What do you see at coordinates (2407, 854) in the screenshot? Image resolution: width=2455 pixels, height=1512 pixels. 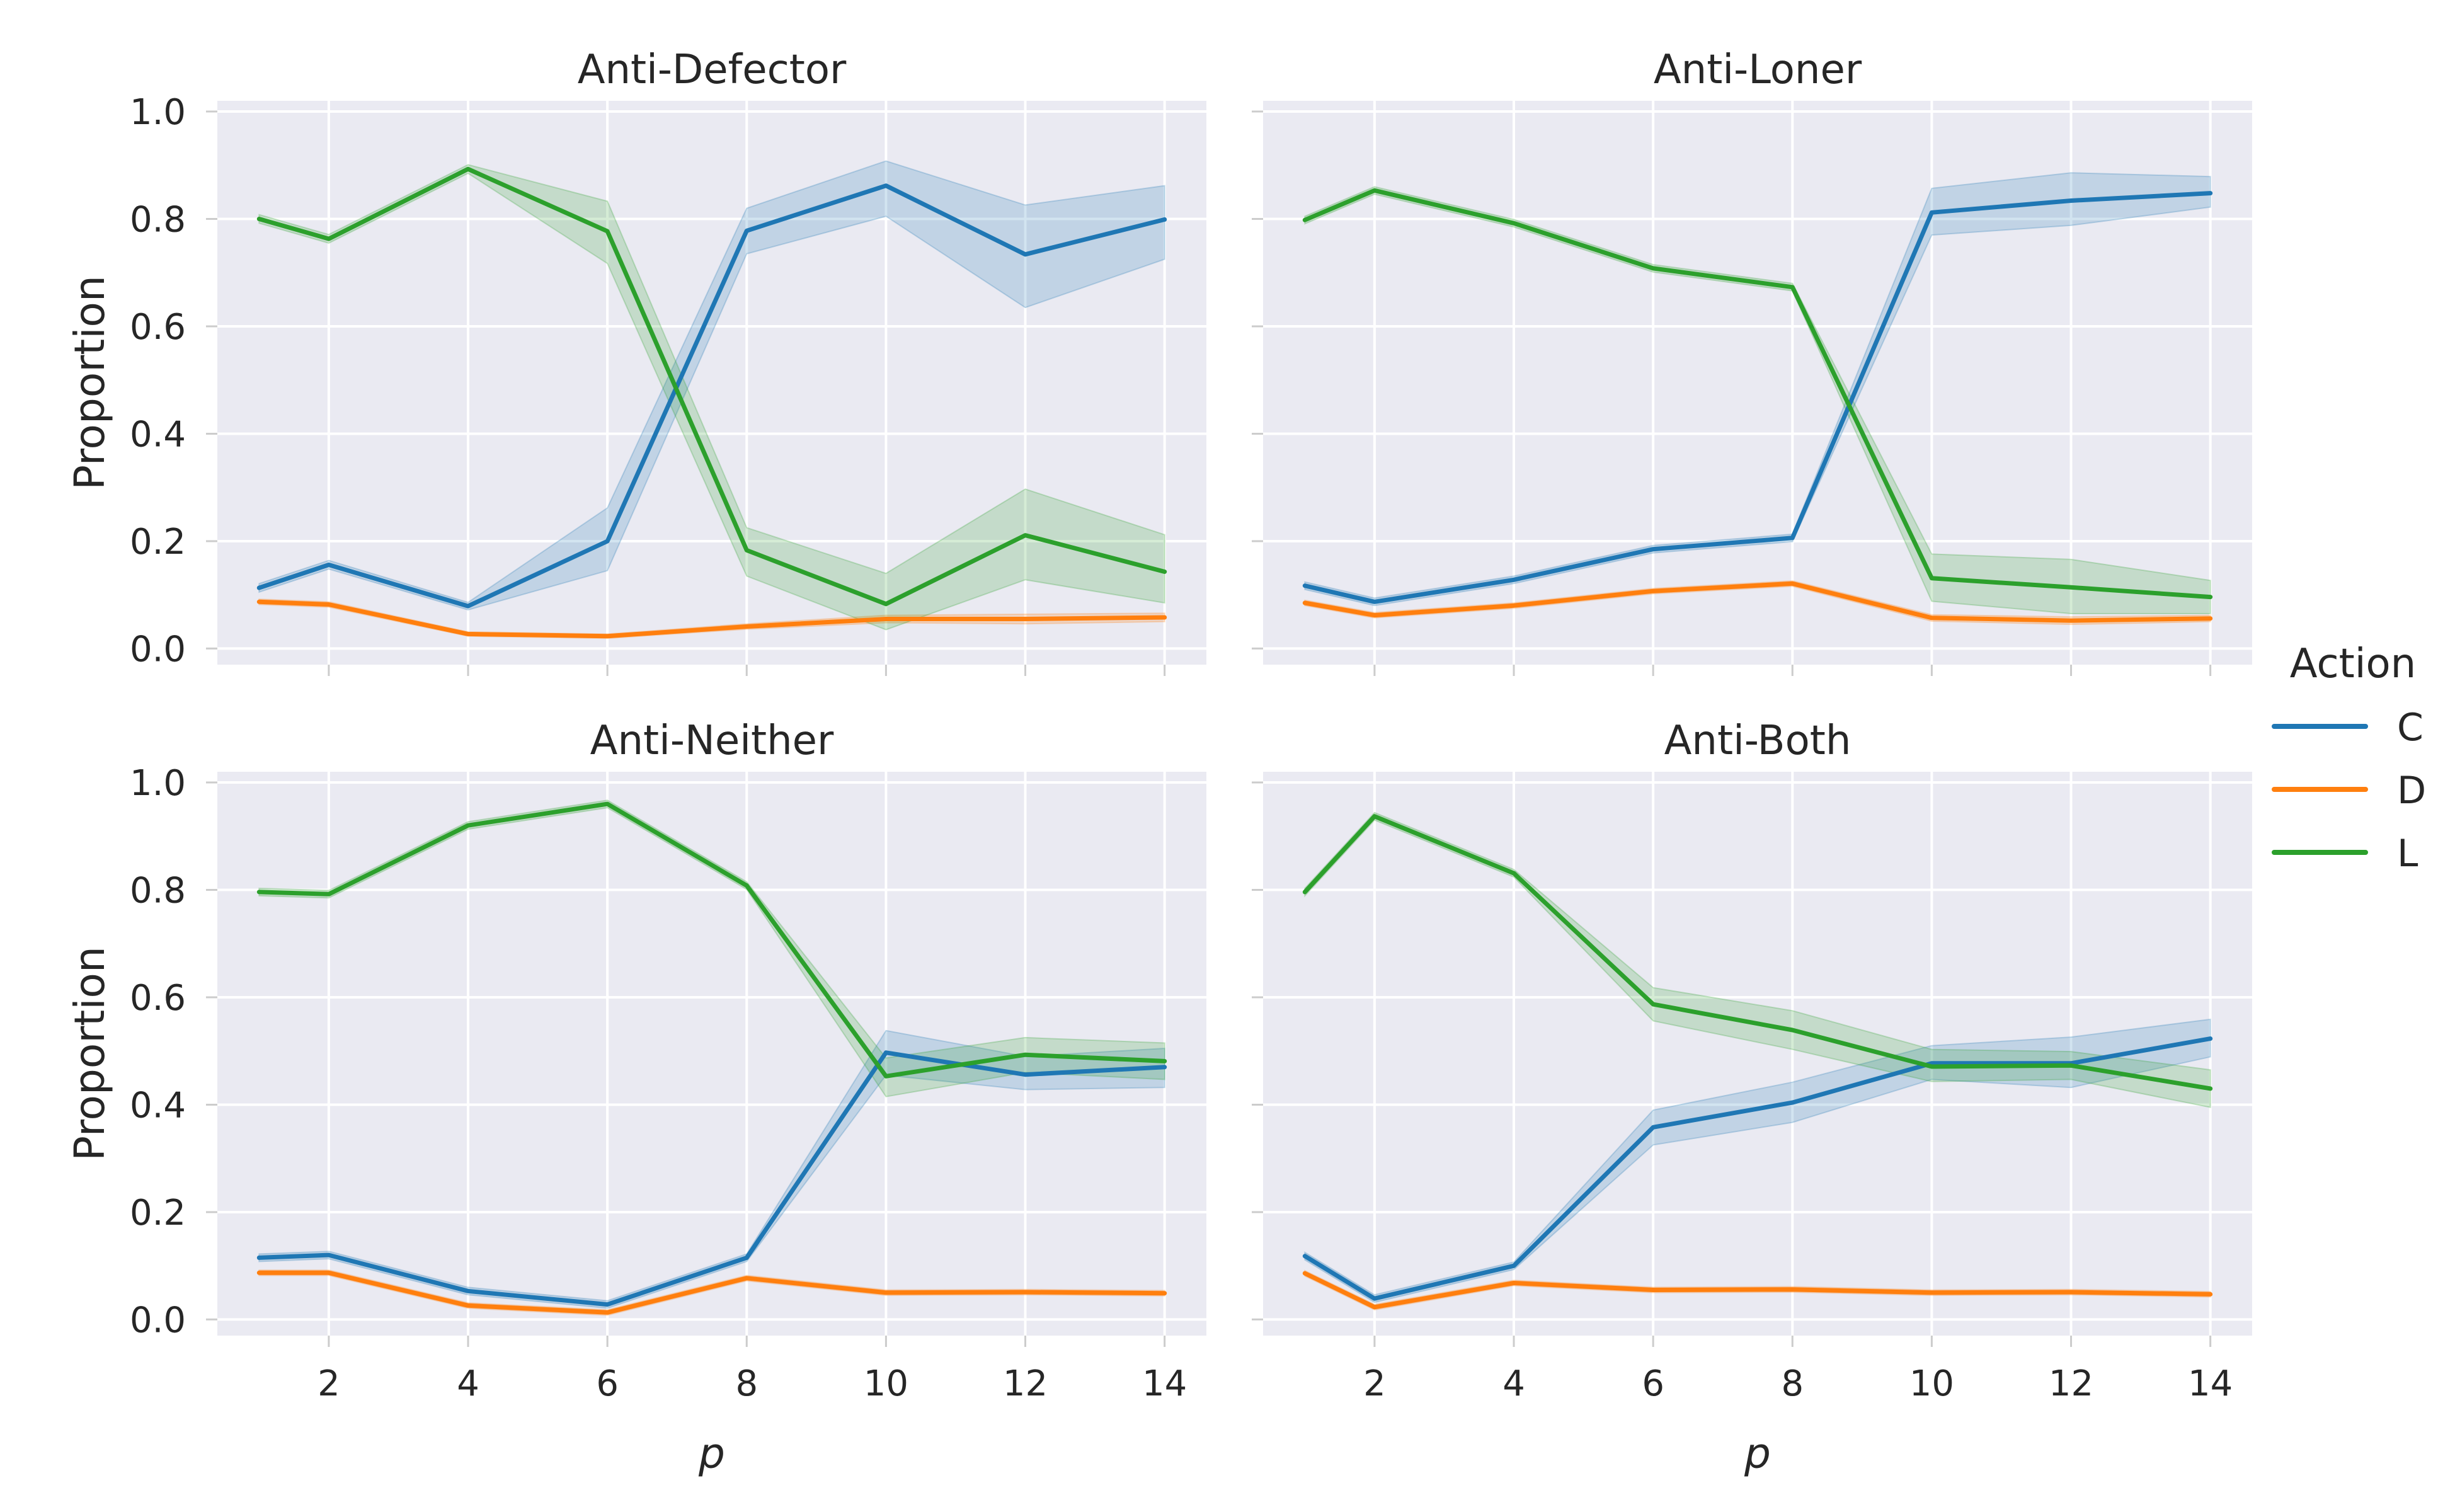 I see `legend-label-l: L` at bounding box center [2407, 854].